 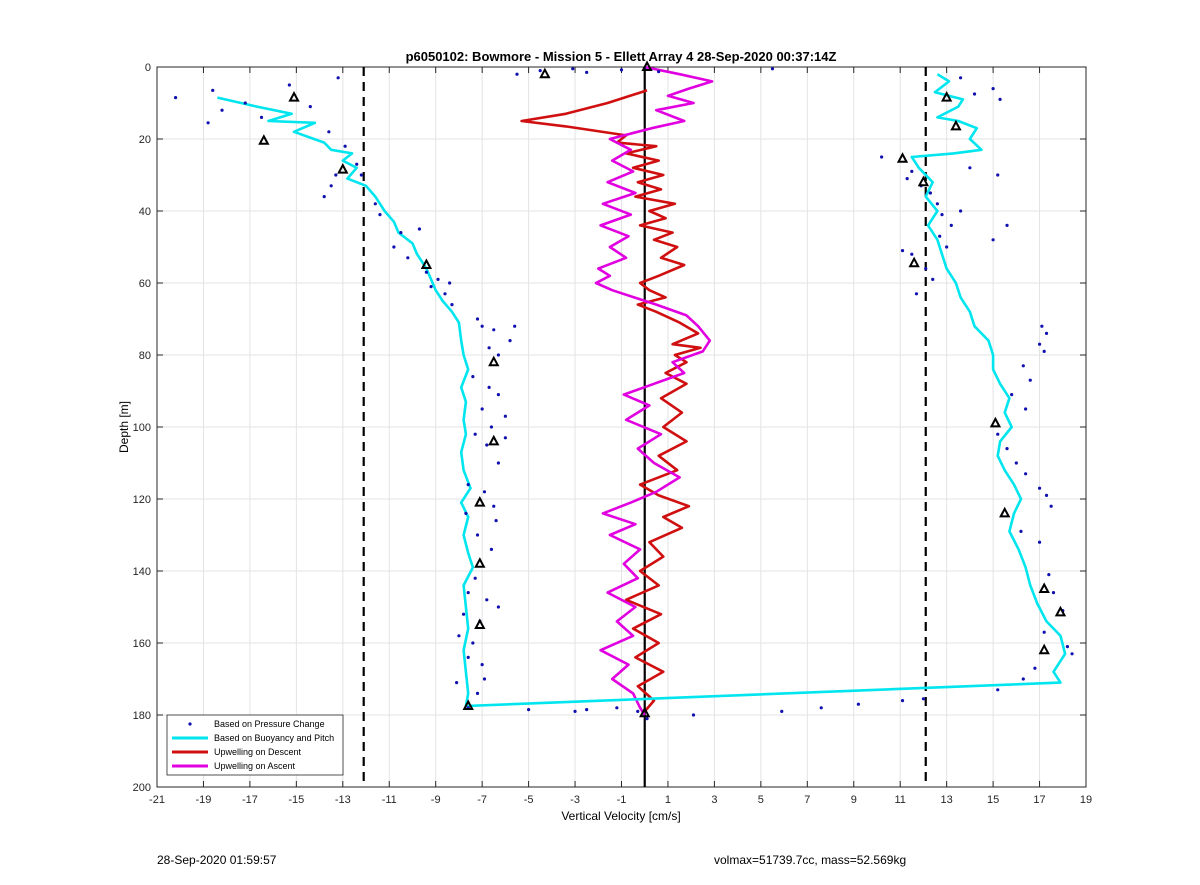 I want to click on x-tick-label: -19, so click(x=203, y=800).